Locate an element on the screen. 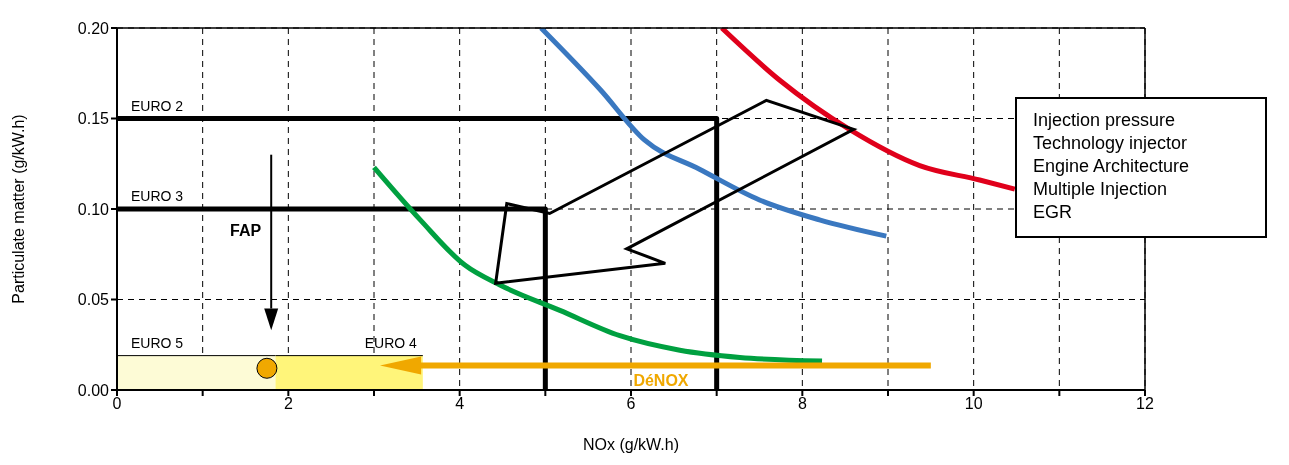  x-tick-label: 10 is located at coordinates (973, 404).